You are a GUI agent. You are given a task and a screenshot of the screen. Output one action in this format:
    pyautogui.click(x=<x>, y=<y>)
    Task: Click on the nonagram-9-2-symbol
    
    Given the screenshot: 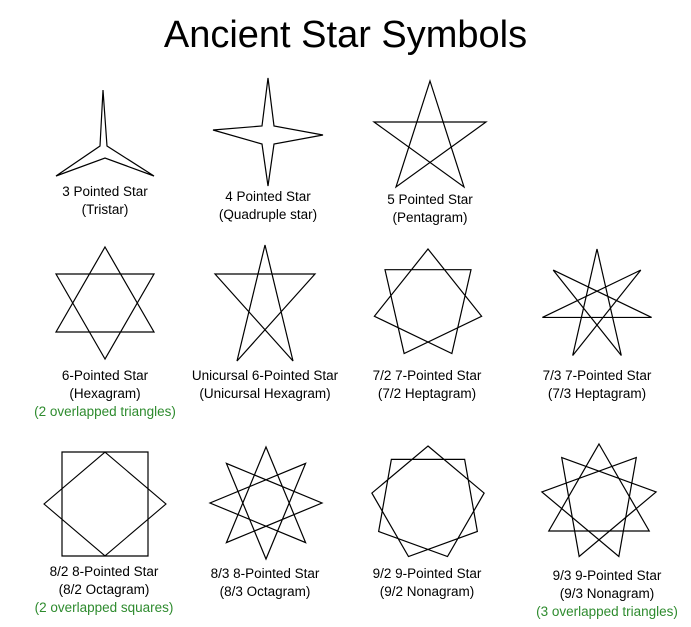 What is the action you would take?
    pyautogui.click(x=428, y=502)
    